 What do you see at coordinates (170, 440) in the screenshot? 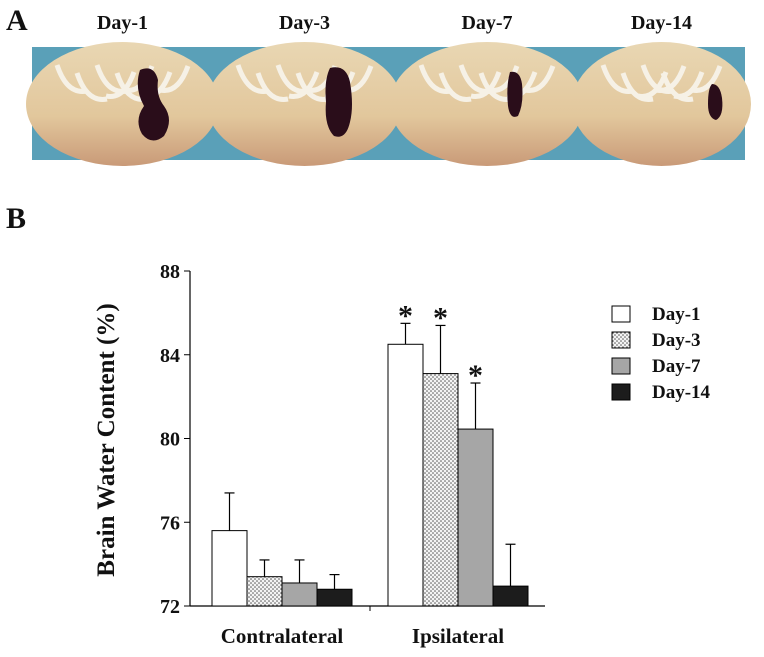
I see `y-tick-label: 80` at bounding box center [170, 440].